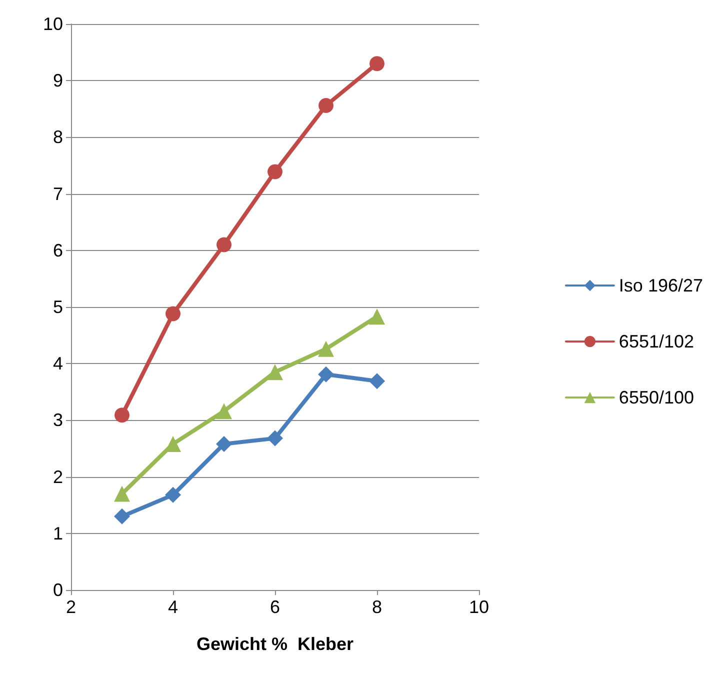  What do you see at coordinates (57, 137) in the screenshot?
I see `y-tick-label: 8` at bounding box center [57, 137].